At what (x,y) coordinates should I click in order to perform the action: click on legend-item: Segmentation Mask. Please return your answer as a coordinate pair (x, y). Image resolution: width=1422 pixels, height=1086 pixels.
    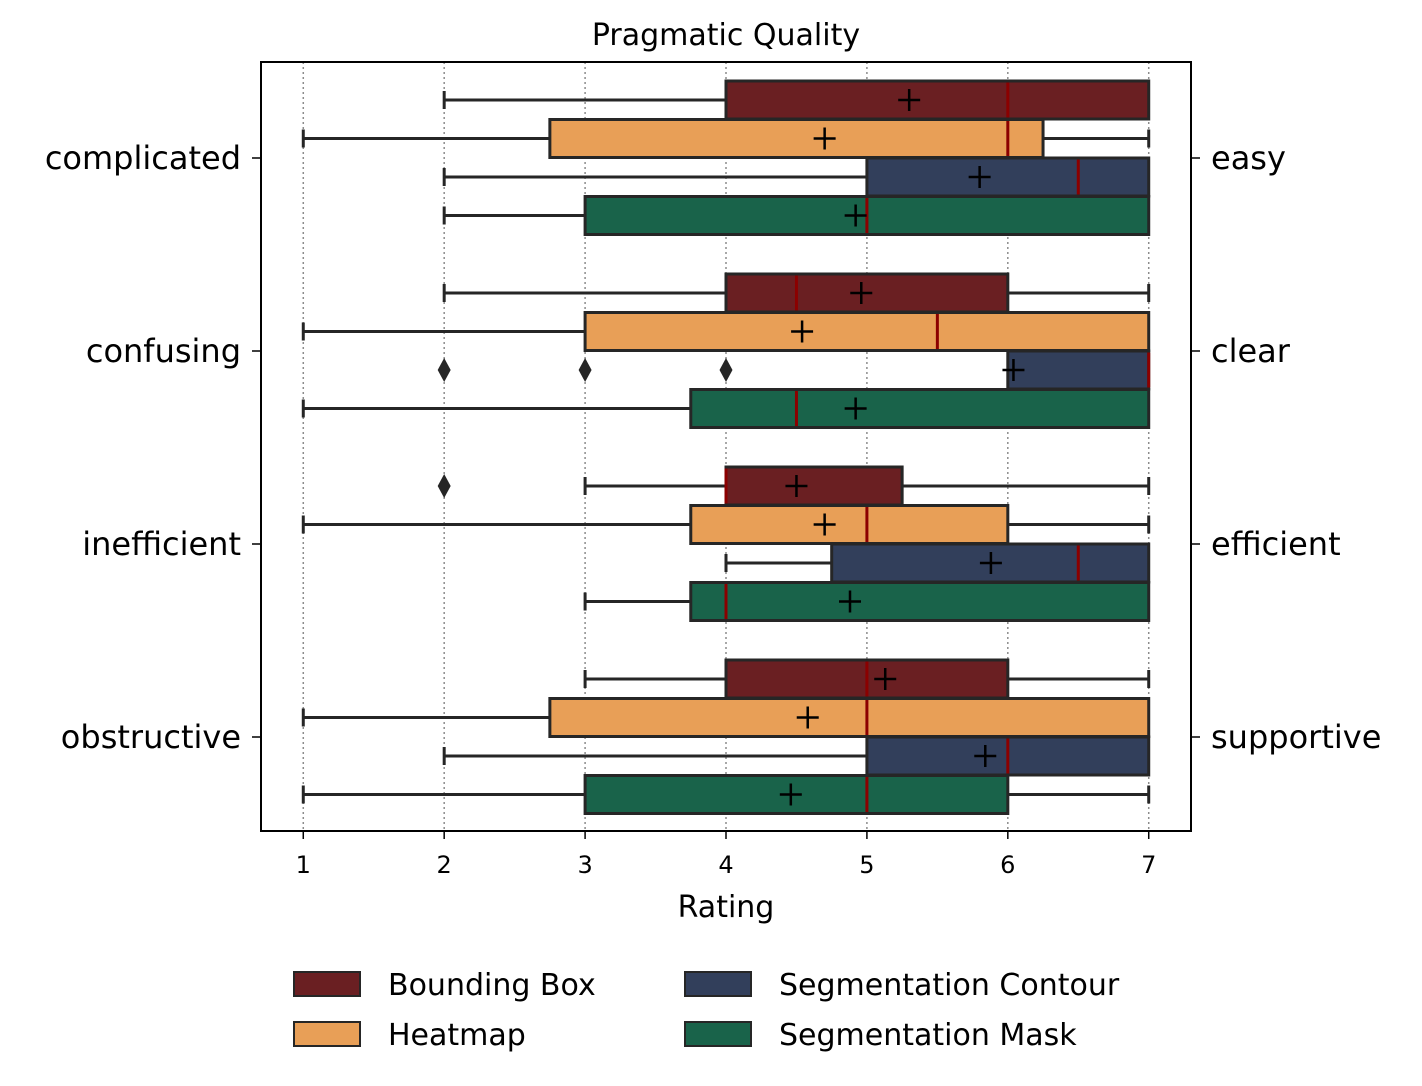
    Looking at the image, I should click on (880, 1035).